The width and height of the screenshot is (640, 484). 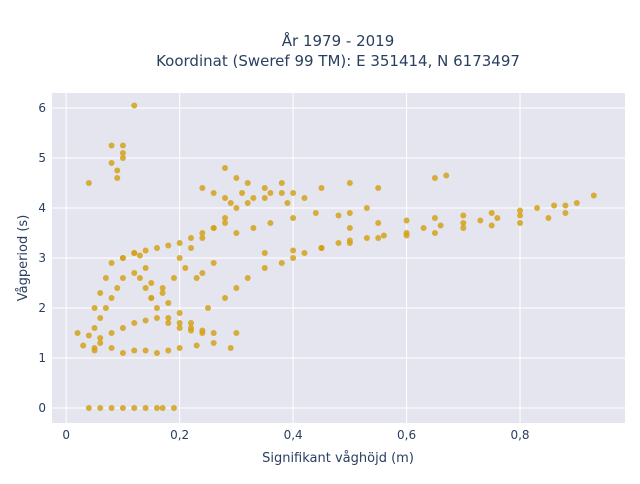 I want to click on y-tick-label: 3, so click(x=42, y=258).